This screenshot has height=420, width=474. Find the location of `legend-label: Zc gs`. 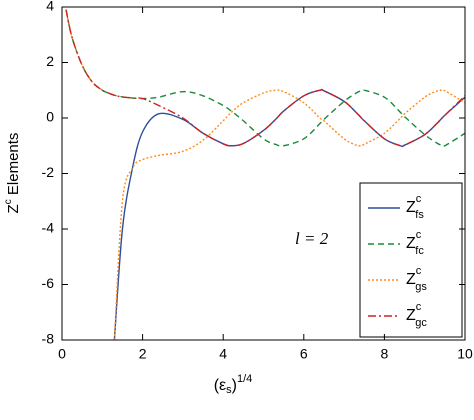

legend-label: Zc gs is located at coordinates (416, 279).